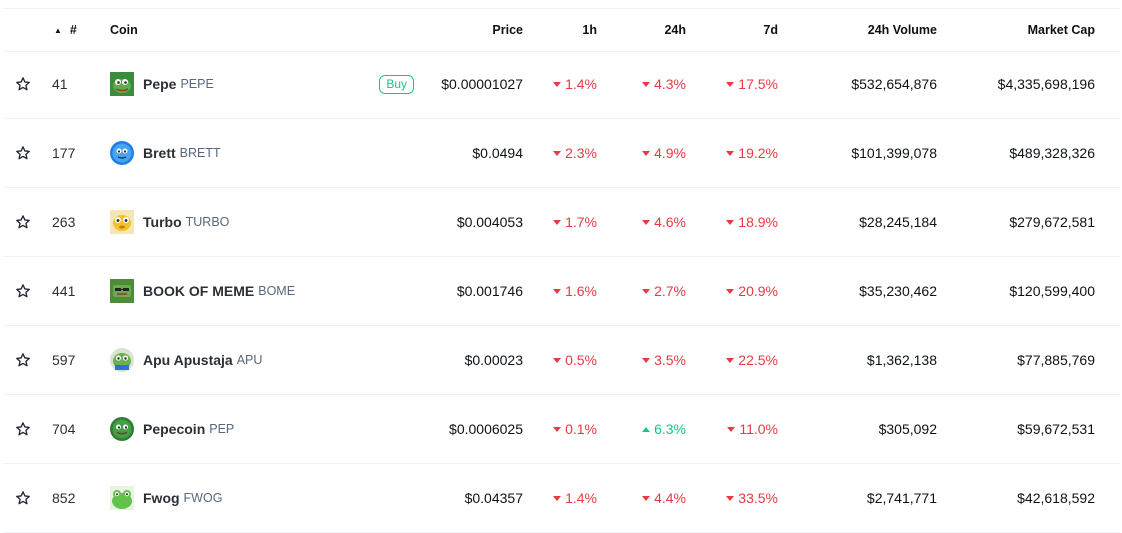 This screenshot has height=533, width=1122. I want to click on coin-symbol: PEP, so click(222, 429).